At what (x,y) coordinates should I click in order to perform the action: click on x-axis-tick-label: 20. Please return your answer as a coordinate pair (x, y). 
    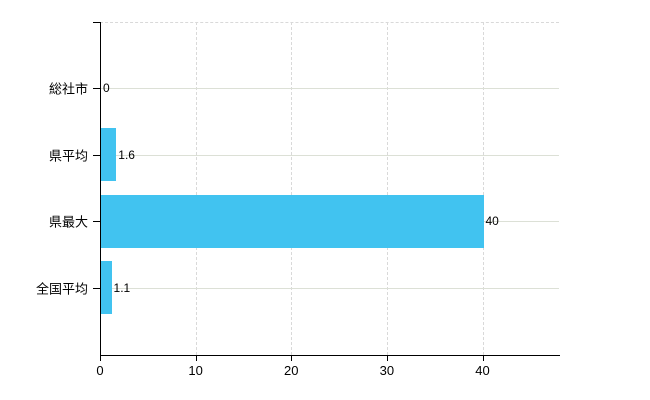
    Looking at the image, I should click on (291, 370).